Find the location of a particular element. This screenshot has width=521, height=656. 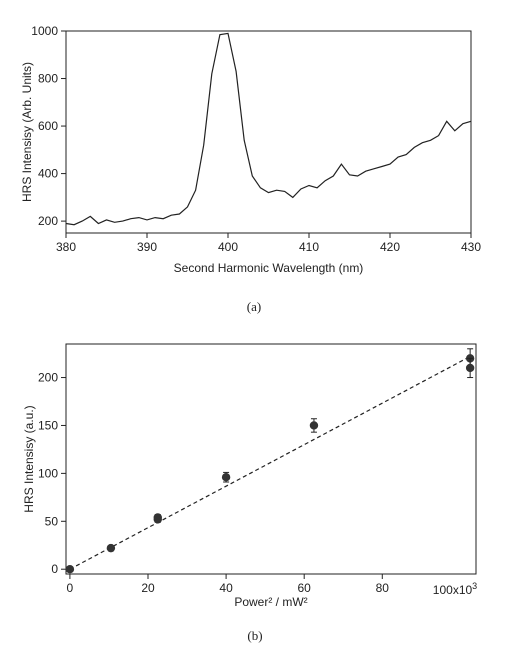

panel-b-x-tick-label: 80 is located at coordinates (383, 588).